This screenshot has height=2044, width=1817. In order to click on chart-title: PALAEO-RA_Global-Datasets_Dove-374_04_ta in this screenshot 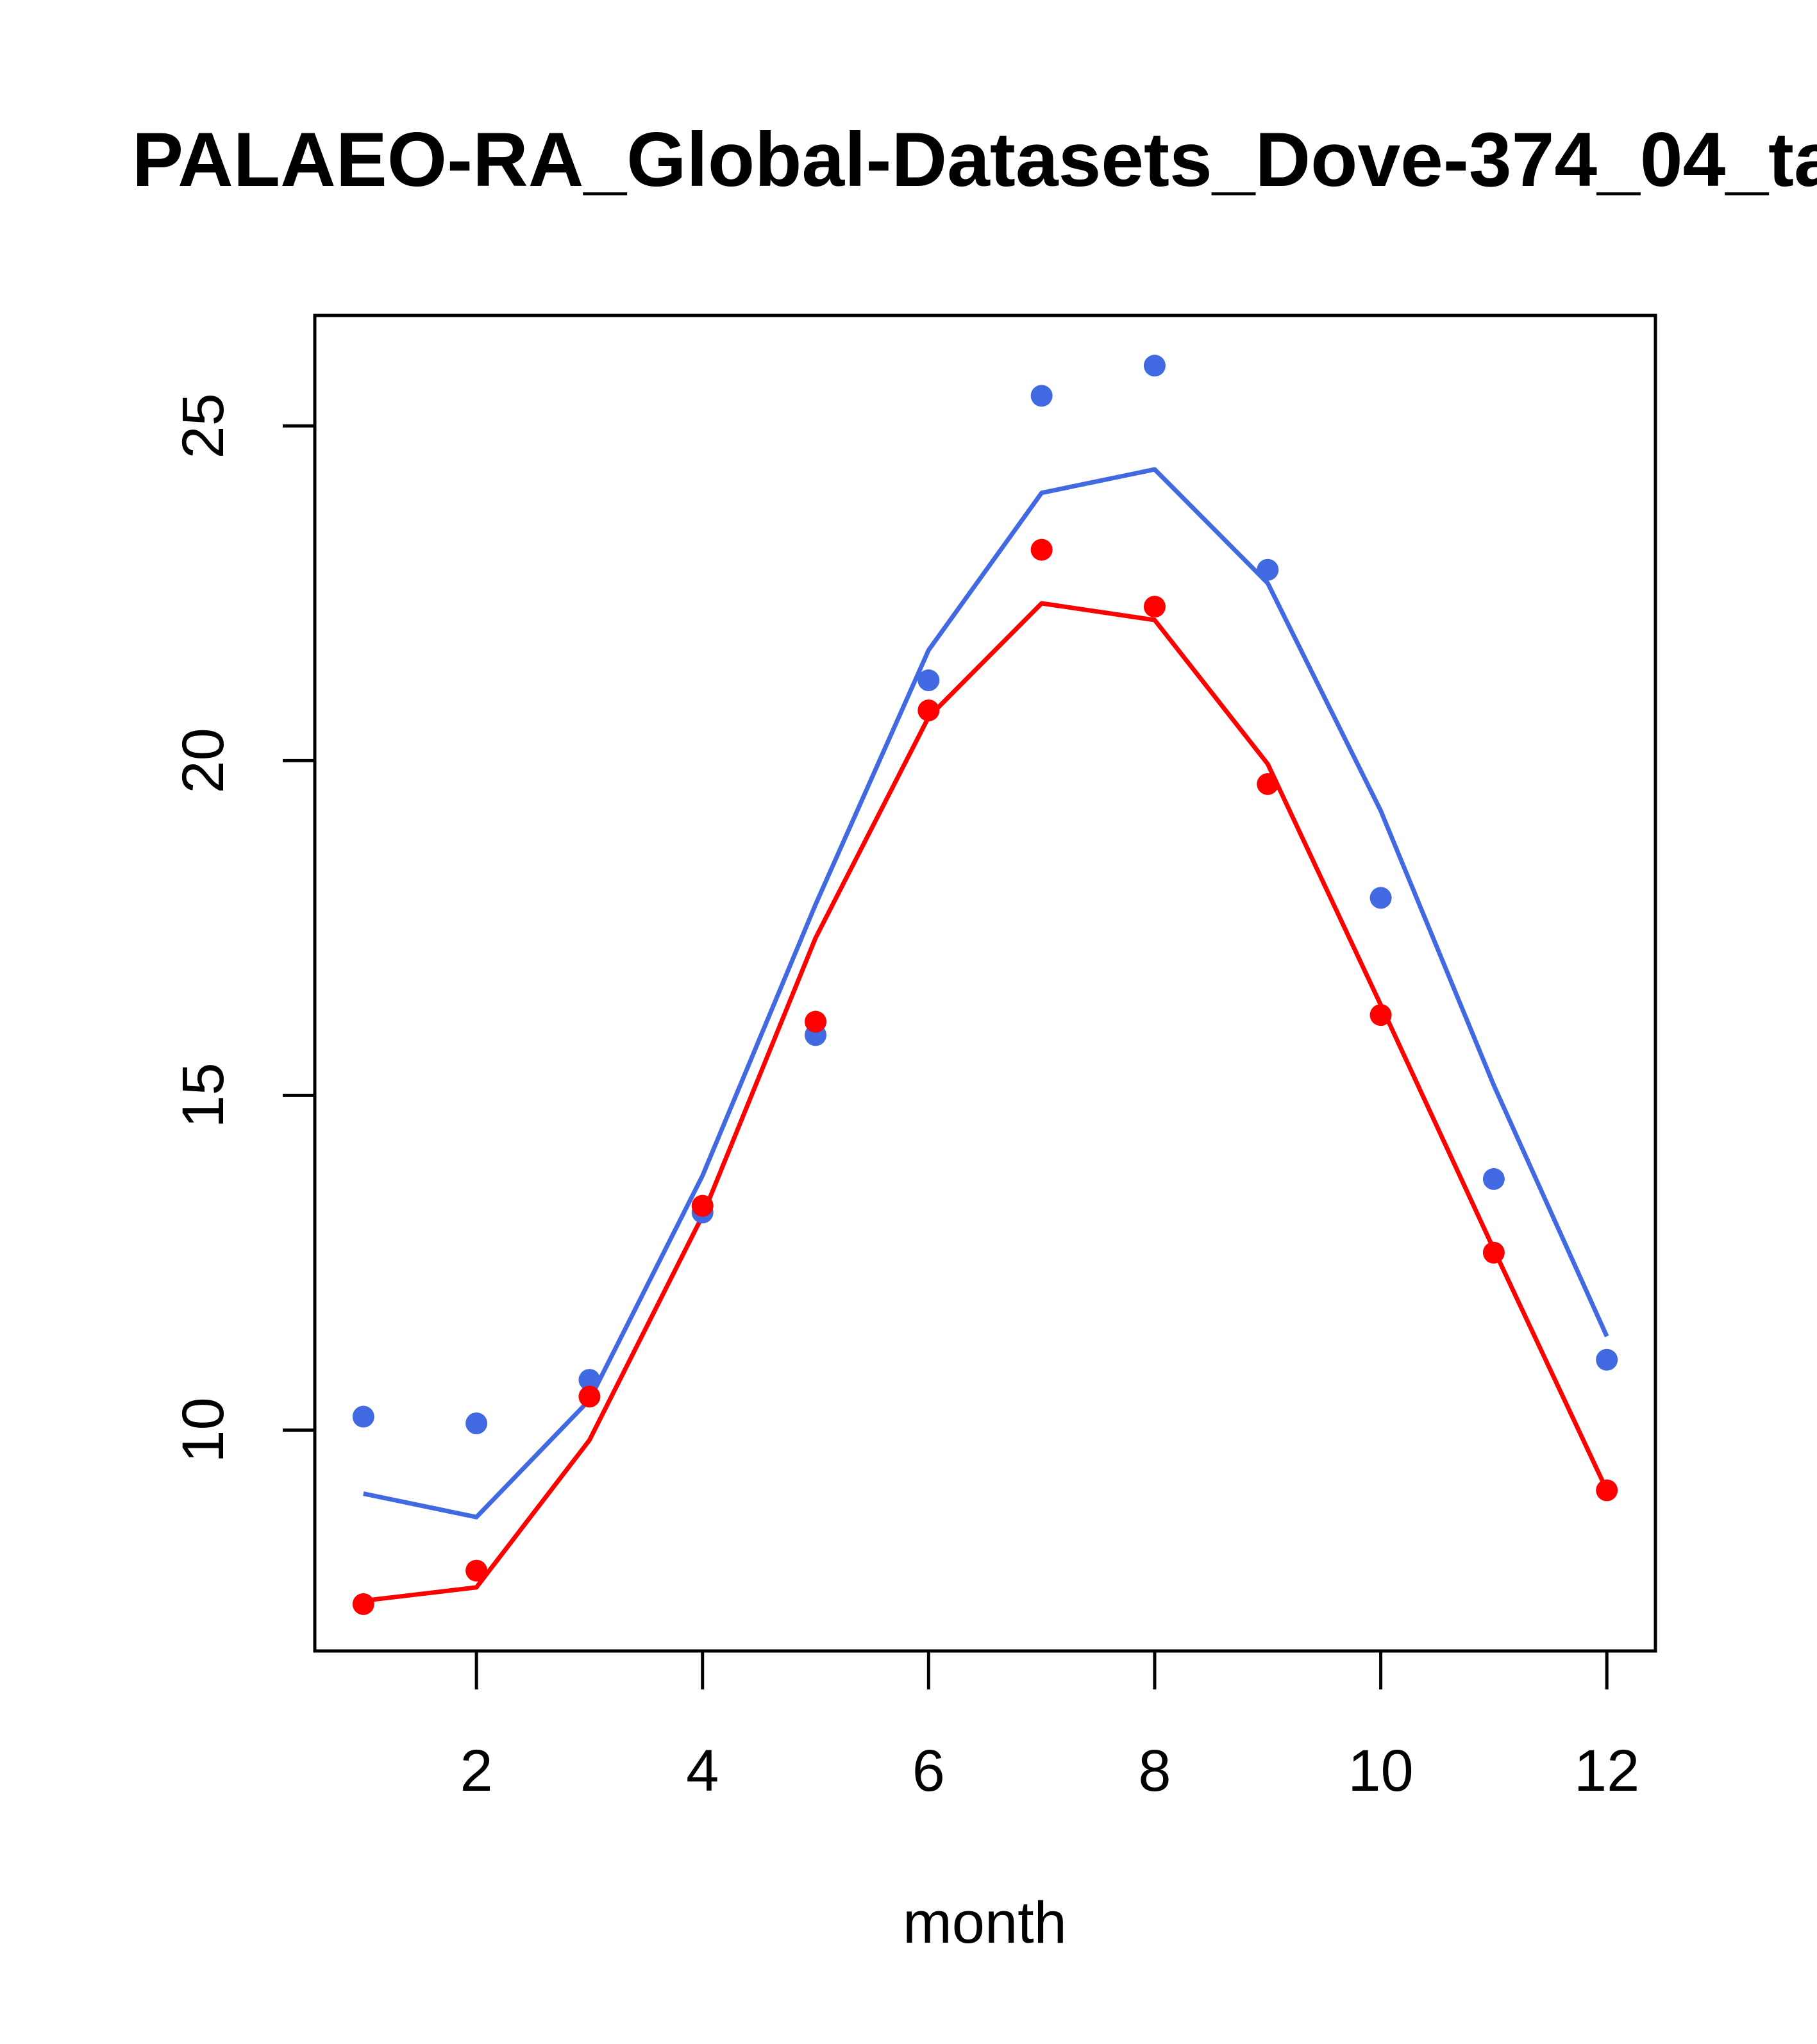, I will do `click(975, 160)`.